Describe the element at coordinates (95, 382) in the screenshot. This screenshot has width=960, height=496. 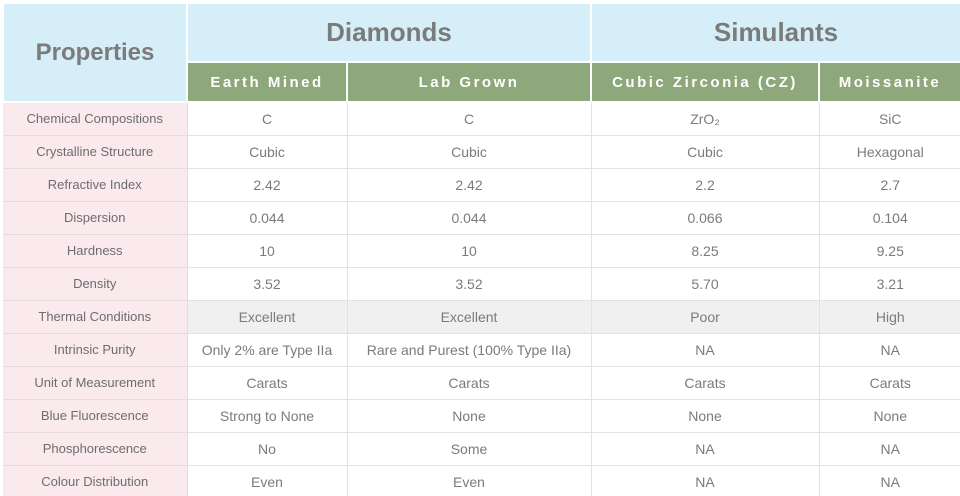
I see `property-cell: Unit of Measurement` at that location.